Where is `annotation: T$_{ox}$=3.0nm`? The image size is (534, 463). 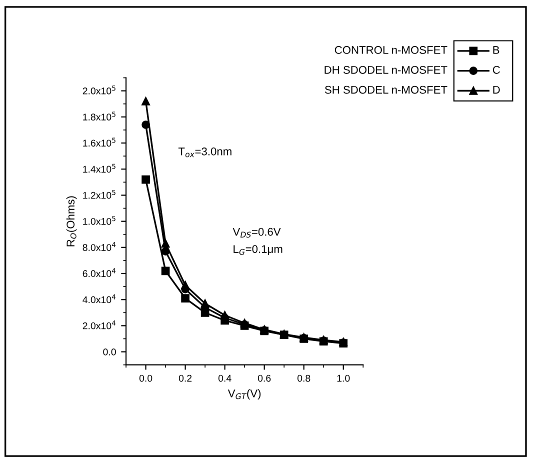
annotation: T$_{ox}$=3.0nm is located at coordinates (205, 153).